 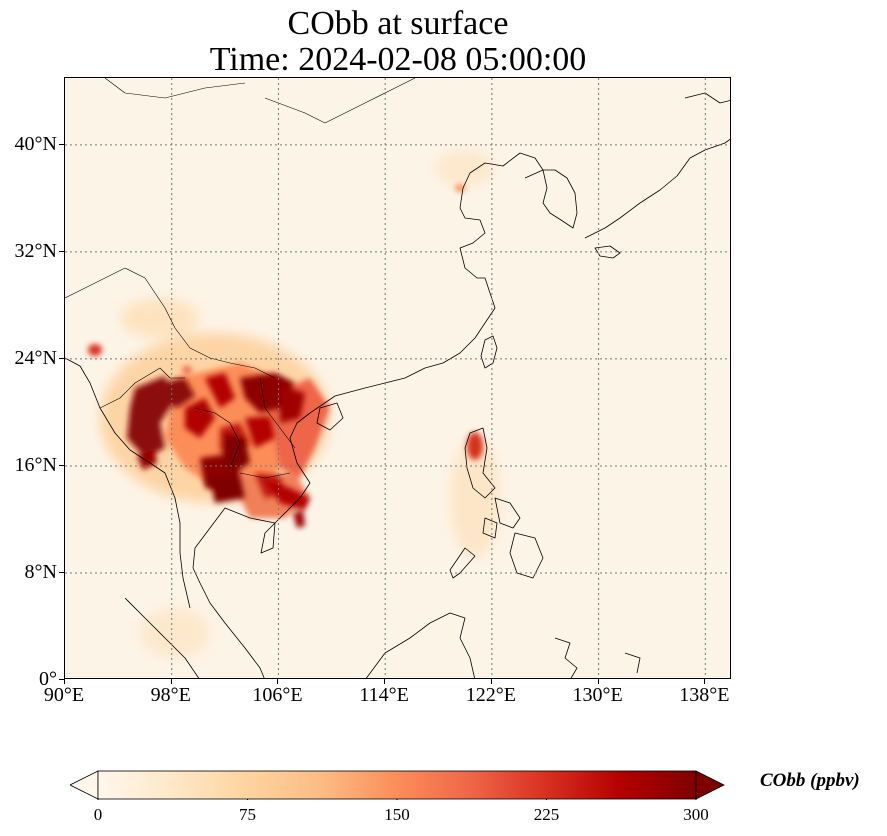 I want to click on plot-subtitle-time: Time: 2024-02-08 05:00:00, so click(x=398, y=59).